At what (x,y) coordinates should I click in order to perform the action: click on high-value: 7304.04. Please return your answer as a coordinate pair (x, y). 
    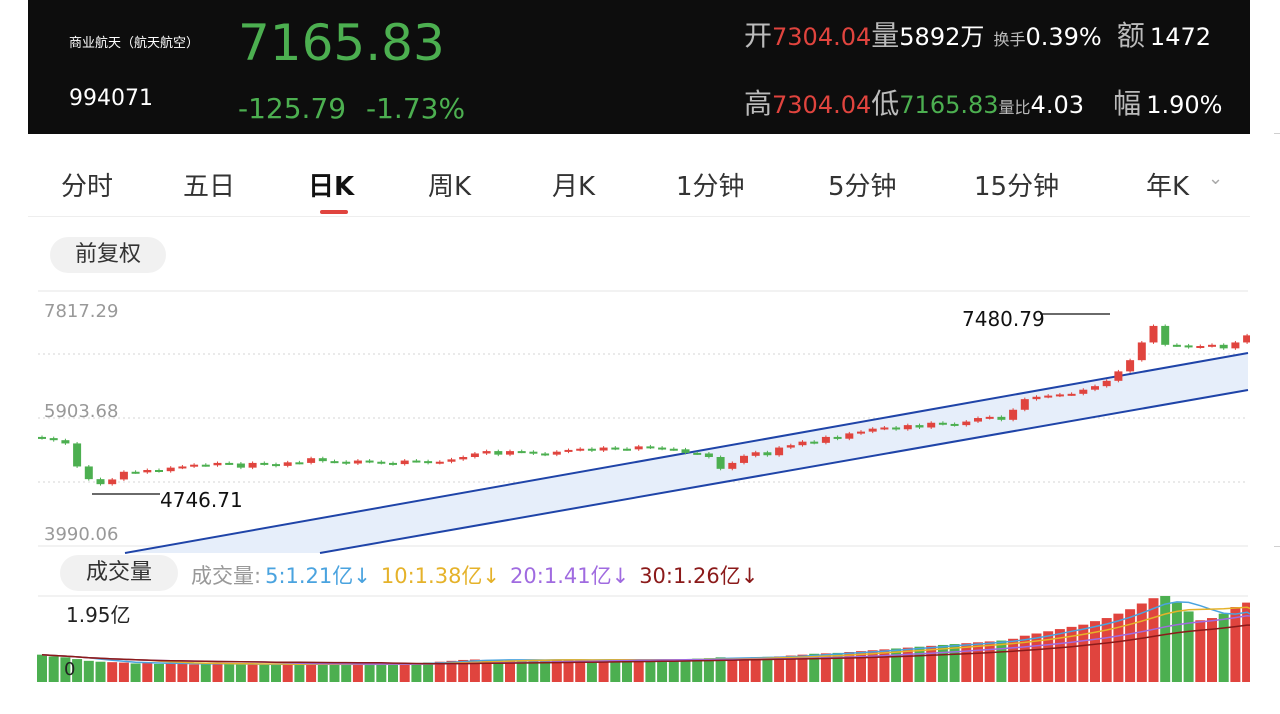
    Looking at the image, I should click on (822, 105).